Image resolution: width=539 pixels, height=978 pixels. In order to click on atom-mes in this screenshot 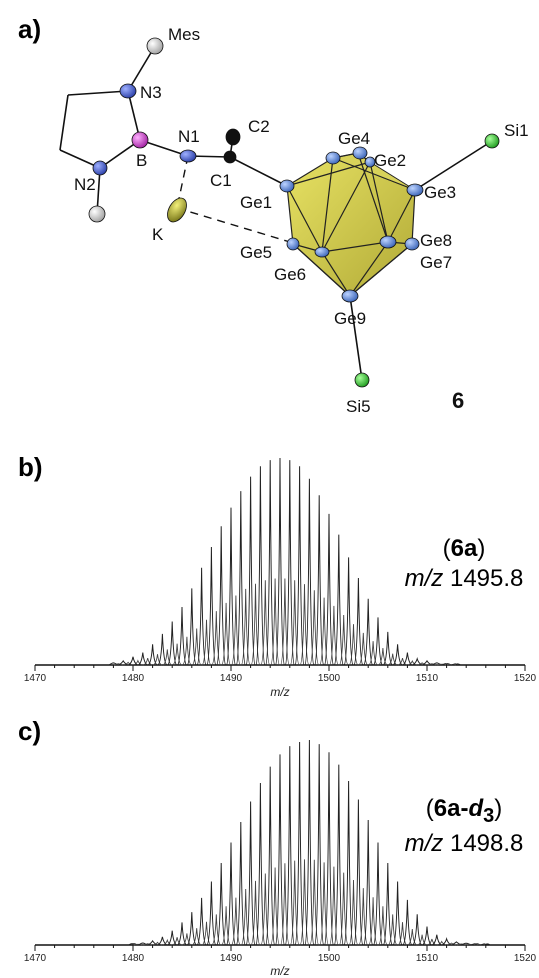, I will do `click(155, 46)`.